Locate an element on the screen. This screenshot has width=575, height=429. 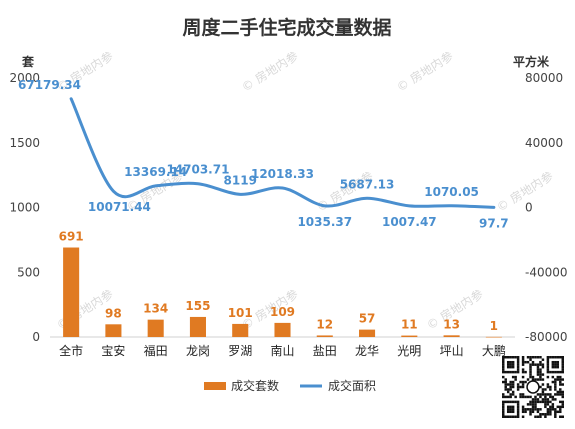
legend-label-line: 成交面积 is located at coordinates (352, 385).